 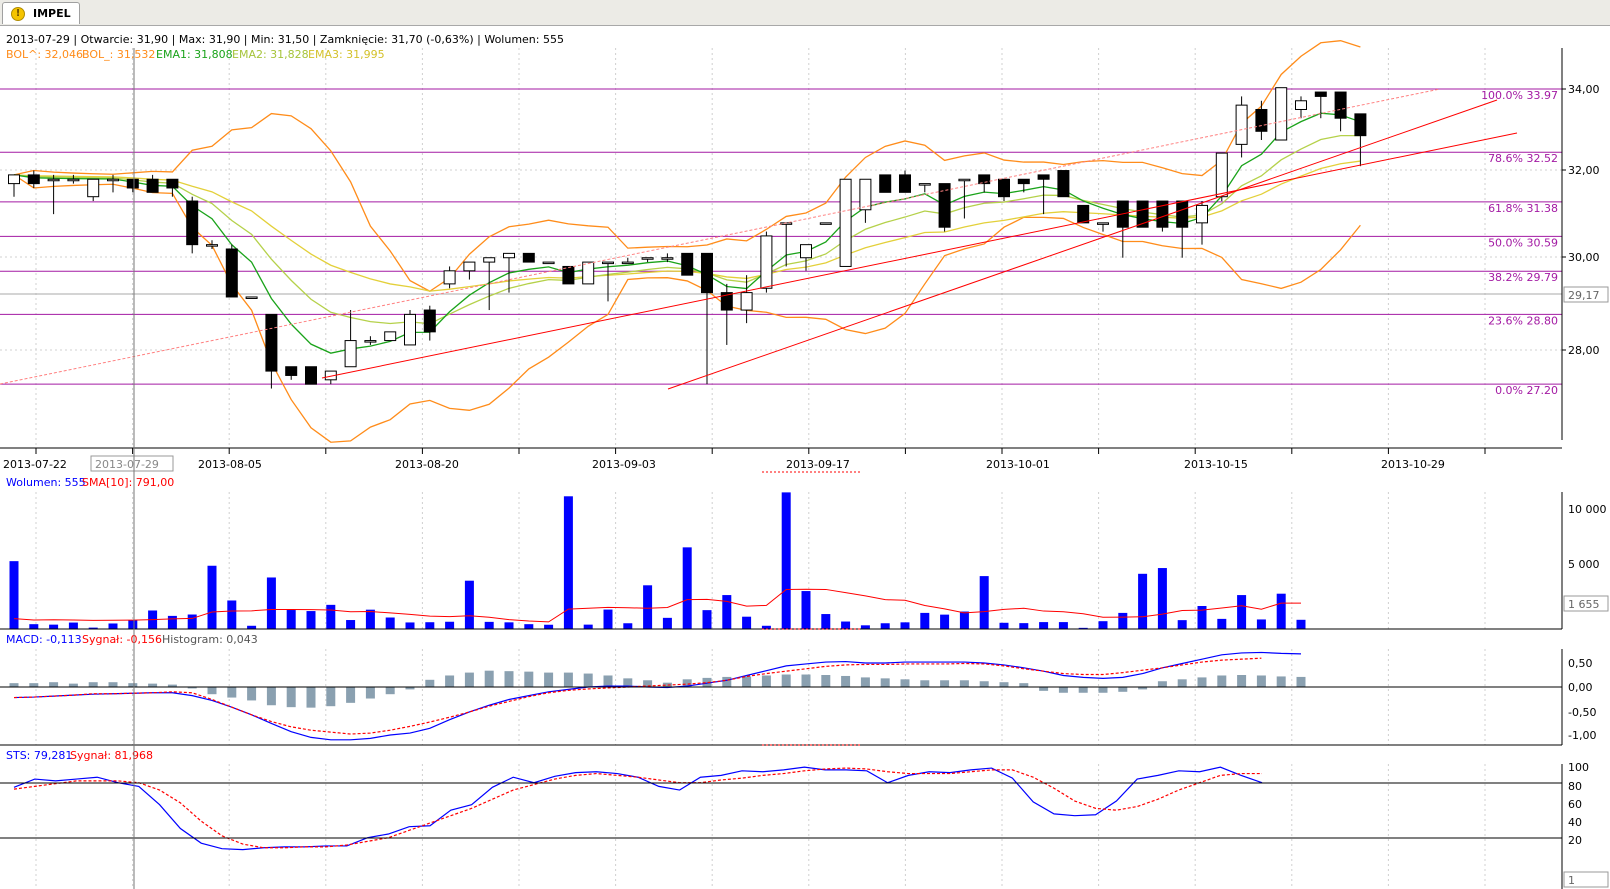 I want to click on macd-plot, so click(x=657, y=696).